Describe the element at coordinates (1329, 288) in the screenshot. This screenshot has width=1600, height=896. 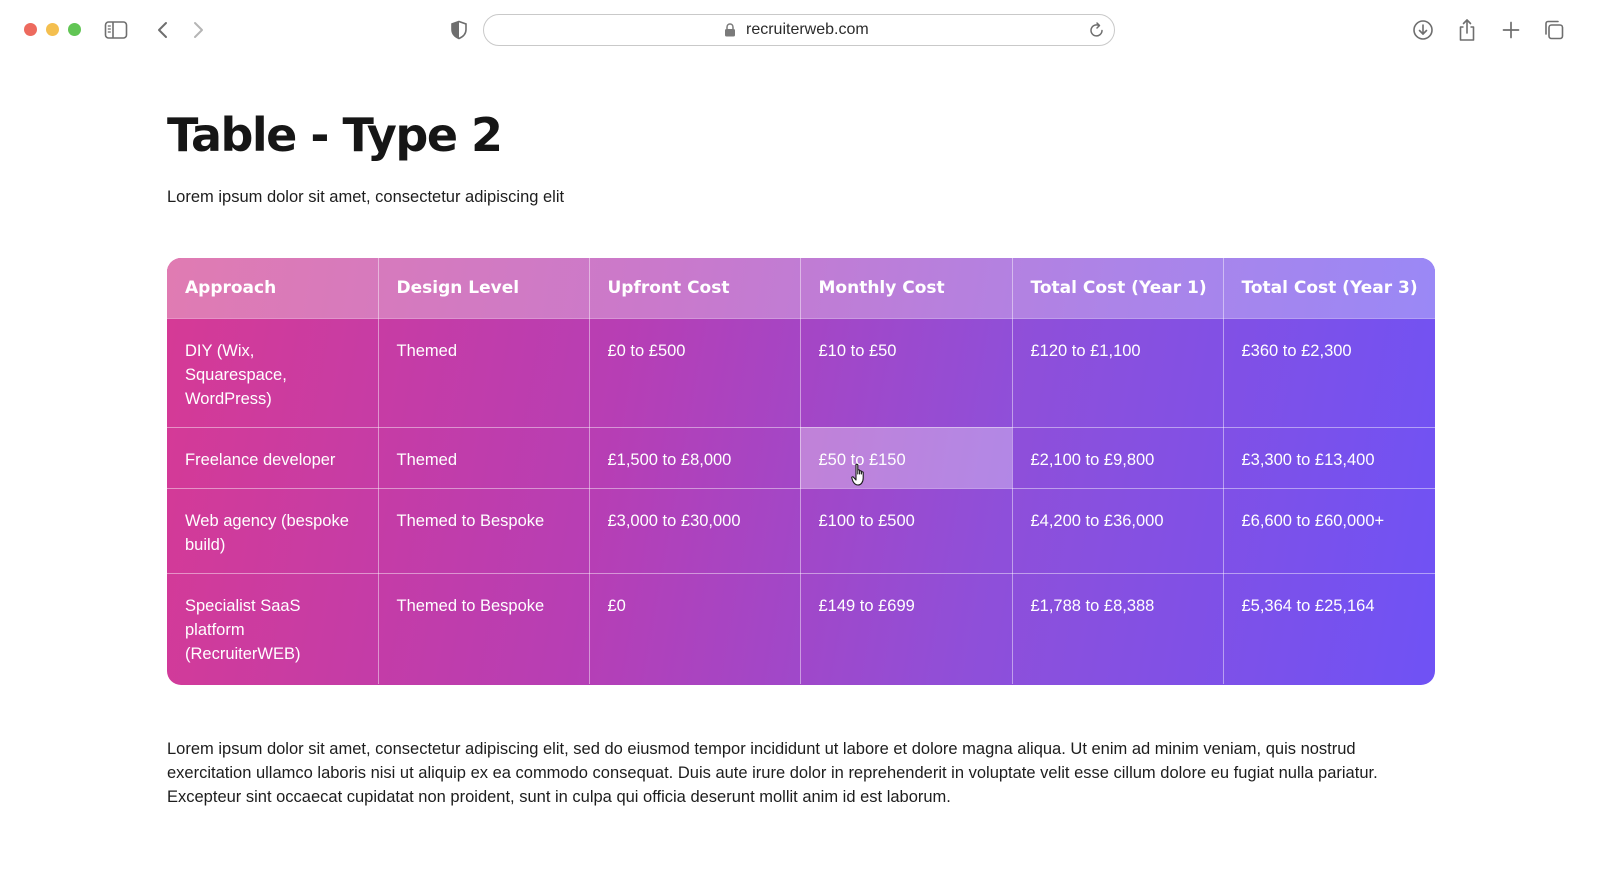
I see `header-total-cost-year-3: Total Cost (Year 3)` at that location.